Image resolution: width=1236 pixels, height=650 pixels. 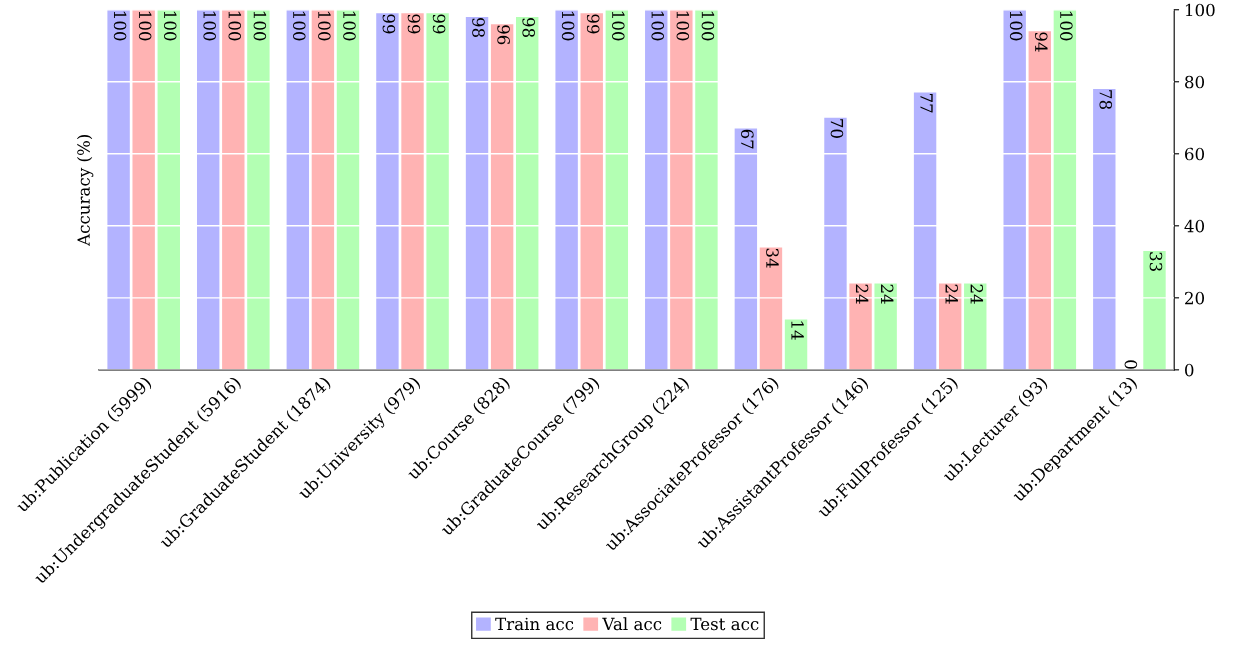 I want to click on data-label: 67, so click(x=747, y=139).